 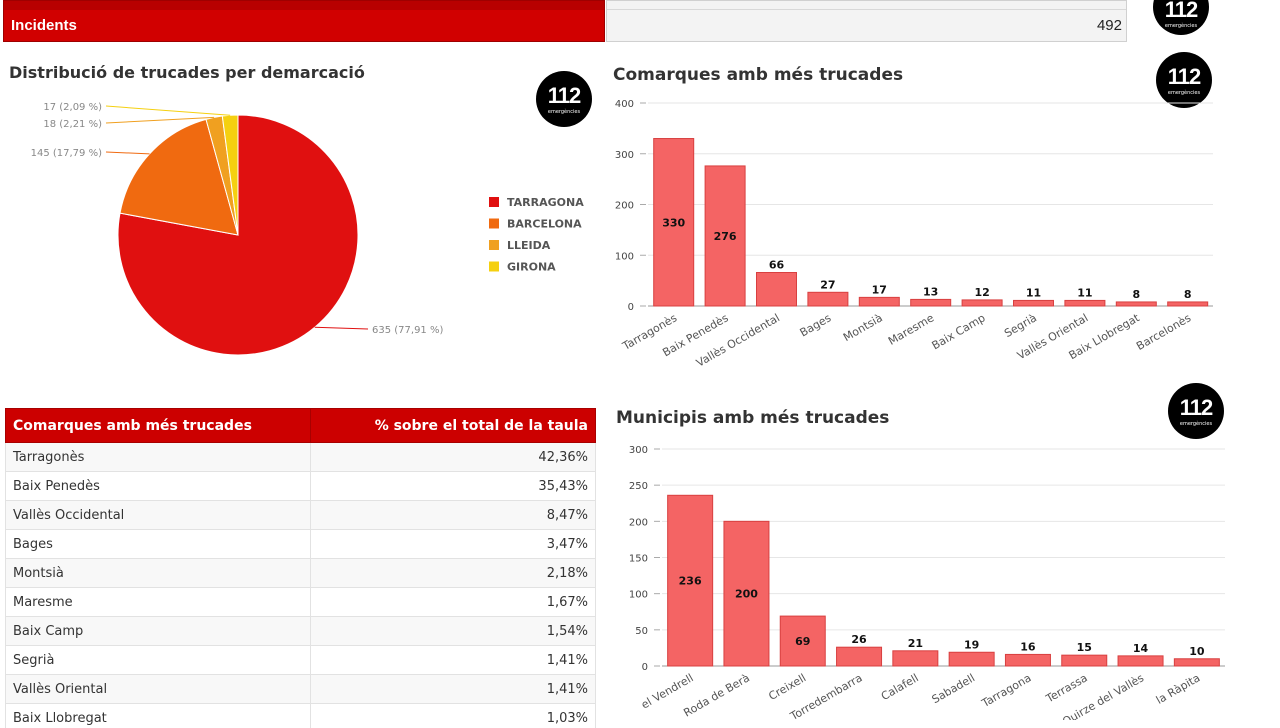 I want to click on bar-bages, so click(x=828, y=299).